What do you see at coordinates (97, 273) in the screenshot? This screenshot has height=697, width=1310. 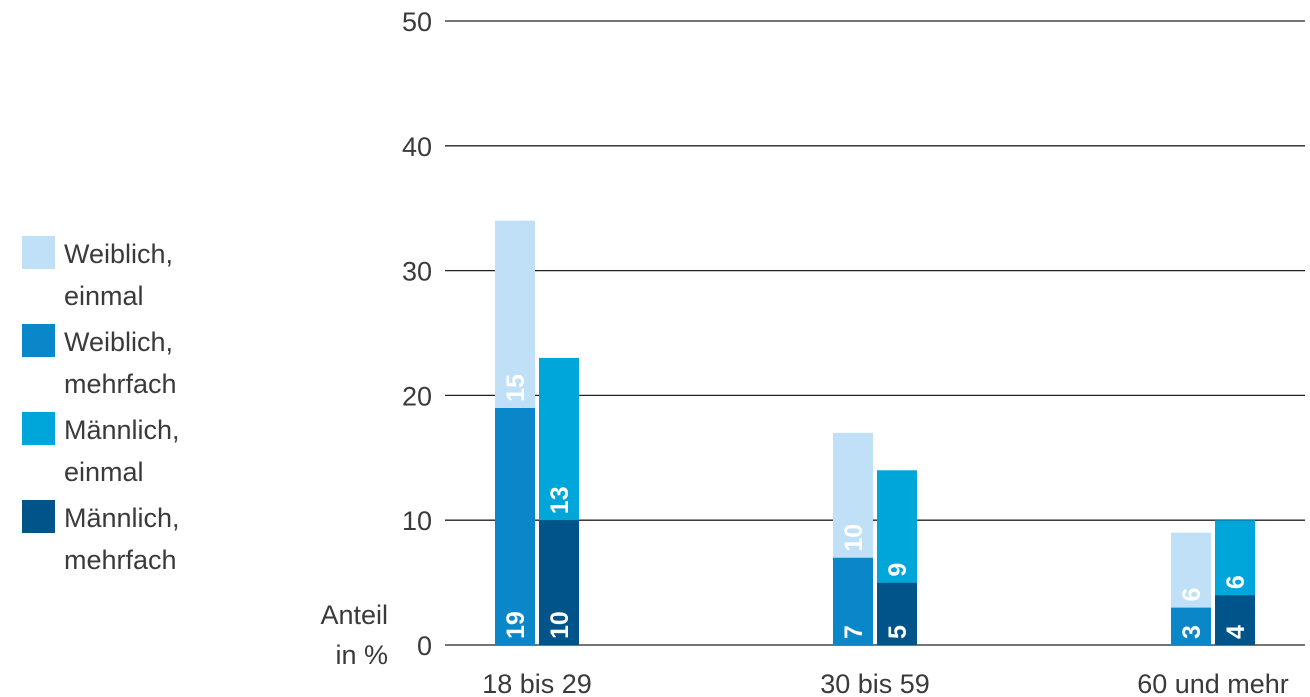 I see `legend-item-weiblich-einmal: Weiblich, einmal` at bounding box center [97, 273].